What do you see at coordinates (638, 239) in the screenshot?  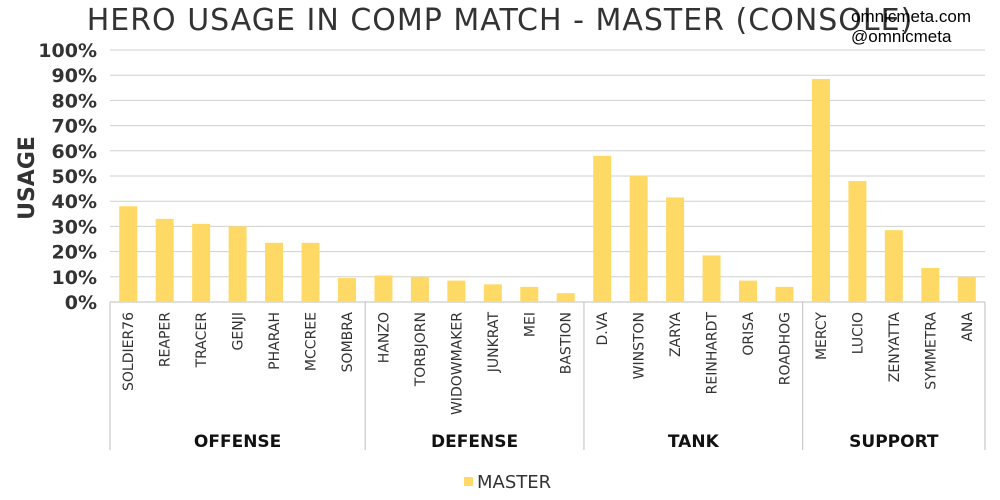 I see `bar-winston` at bounding box center [638, 239].